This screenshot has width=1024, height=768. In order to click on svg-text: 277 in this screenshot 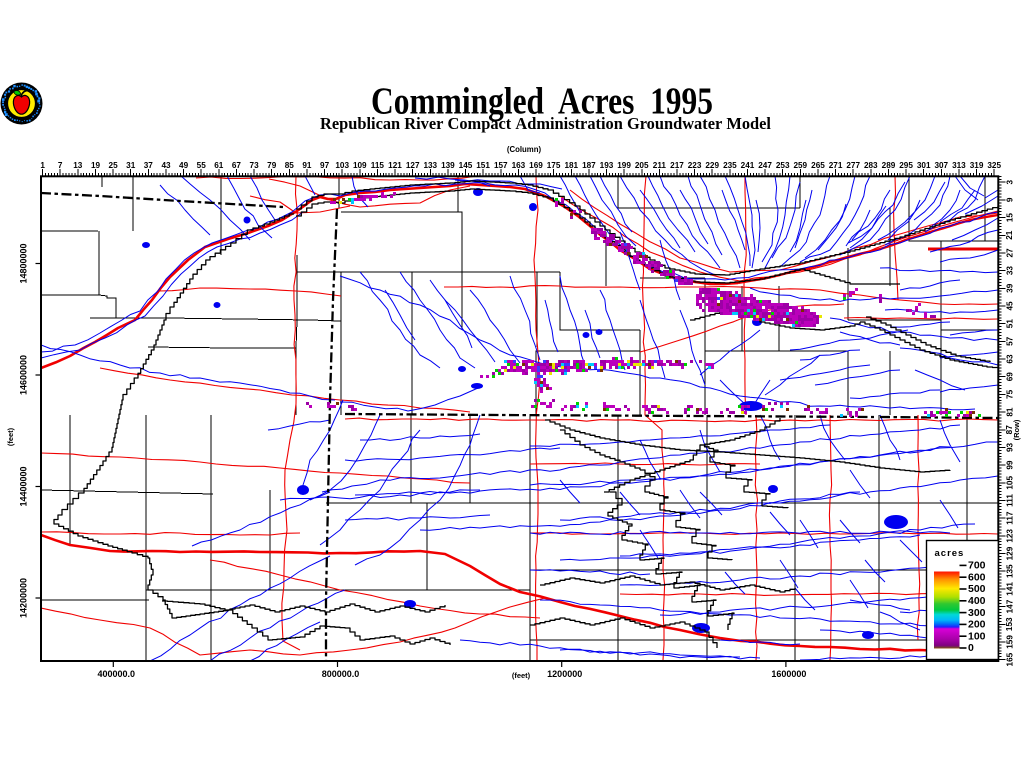, I will do `click(853, 165)`.